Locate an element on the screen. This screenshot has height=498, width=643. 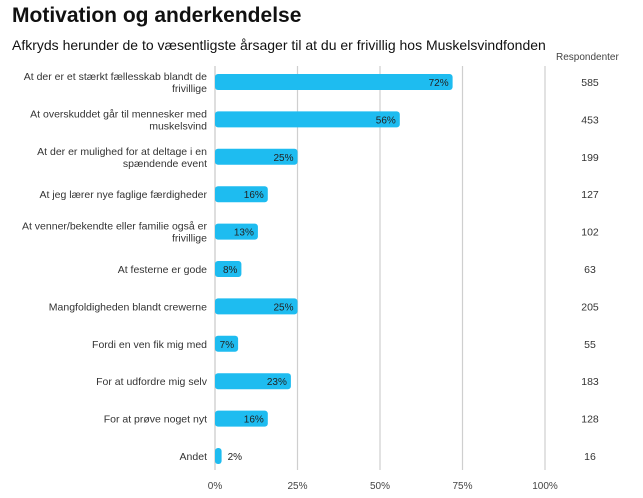
x-tick-label: 100% is located at coordinates (545, 486).